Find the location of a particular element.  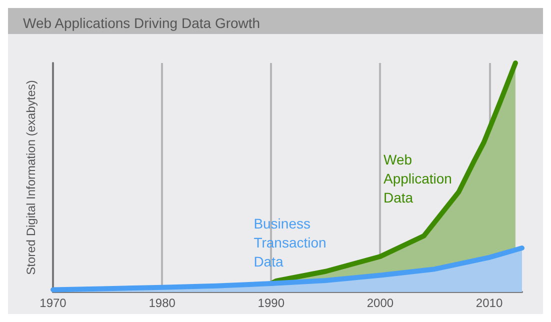

x-tick-label: 1970 is located at coordinates (53, 303).